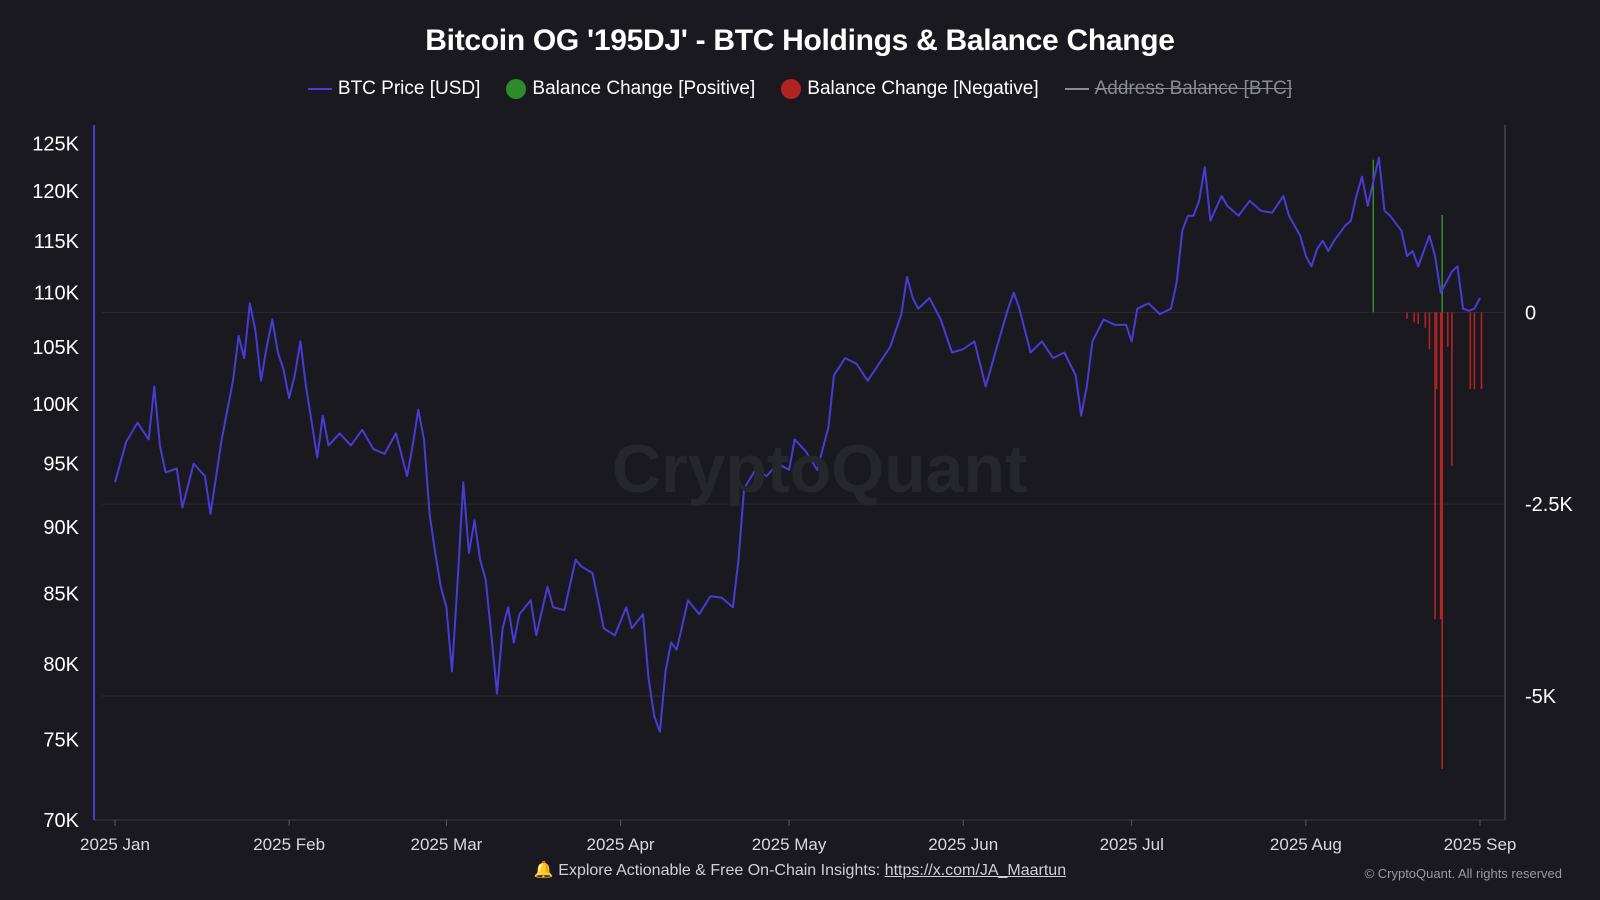 This screenshot has height=900, width=1600. Describe the element at coordinates (61, 665) in the screenshot. I see `left-tick-label: 80K` at that location.